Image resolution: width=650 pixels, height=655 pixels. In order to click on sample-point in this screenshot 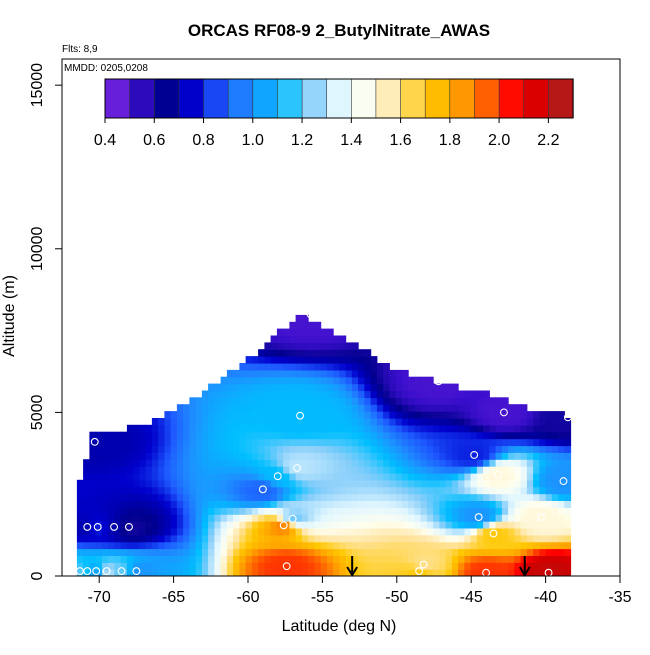, I will do `click(292, 518)`.